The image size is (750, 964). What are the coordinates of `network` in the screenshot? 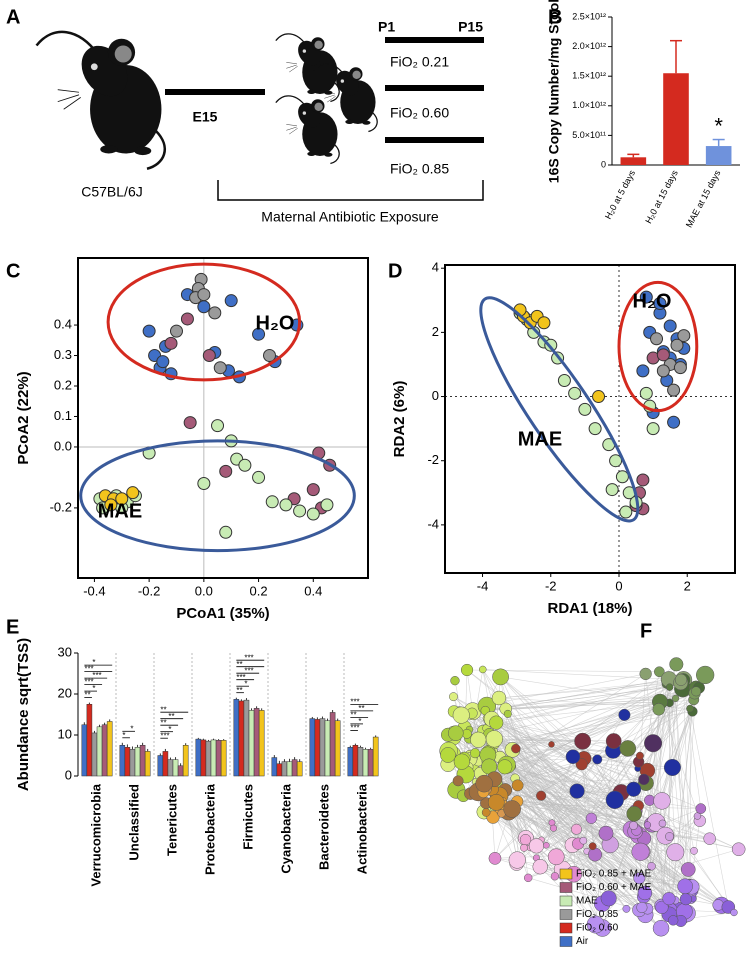 It's located at (592, 797).